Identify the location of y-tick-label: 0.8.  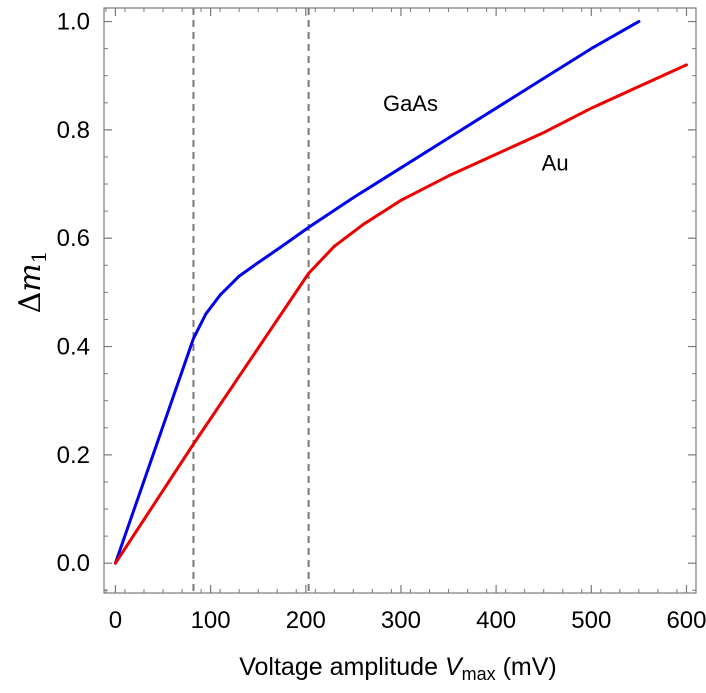
(73, 130).